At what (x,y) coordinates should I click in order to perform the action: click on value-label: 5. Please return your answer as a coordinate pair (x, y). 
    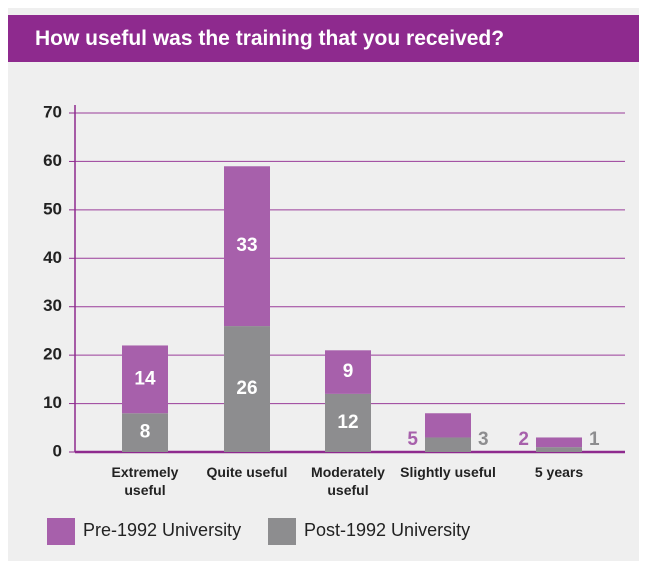
    Looking at the image, I should click on (412, 439).